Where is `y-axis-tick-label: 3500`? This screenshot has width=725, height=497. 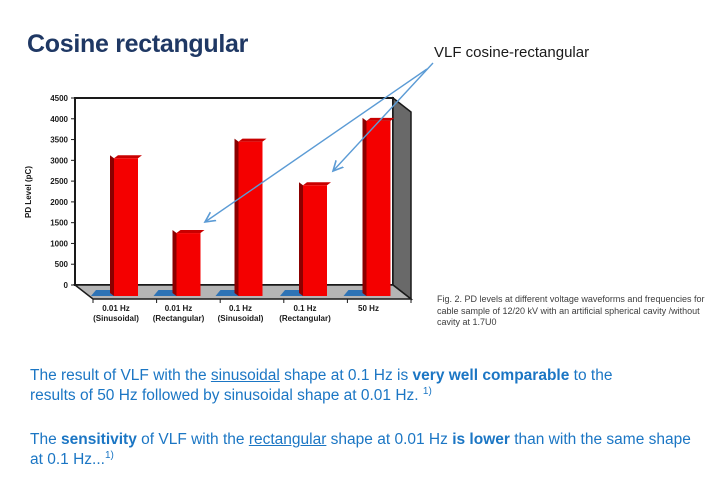
y-axis-tick-label: 3500 is located at coordinates (59, 140).